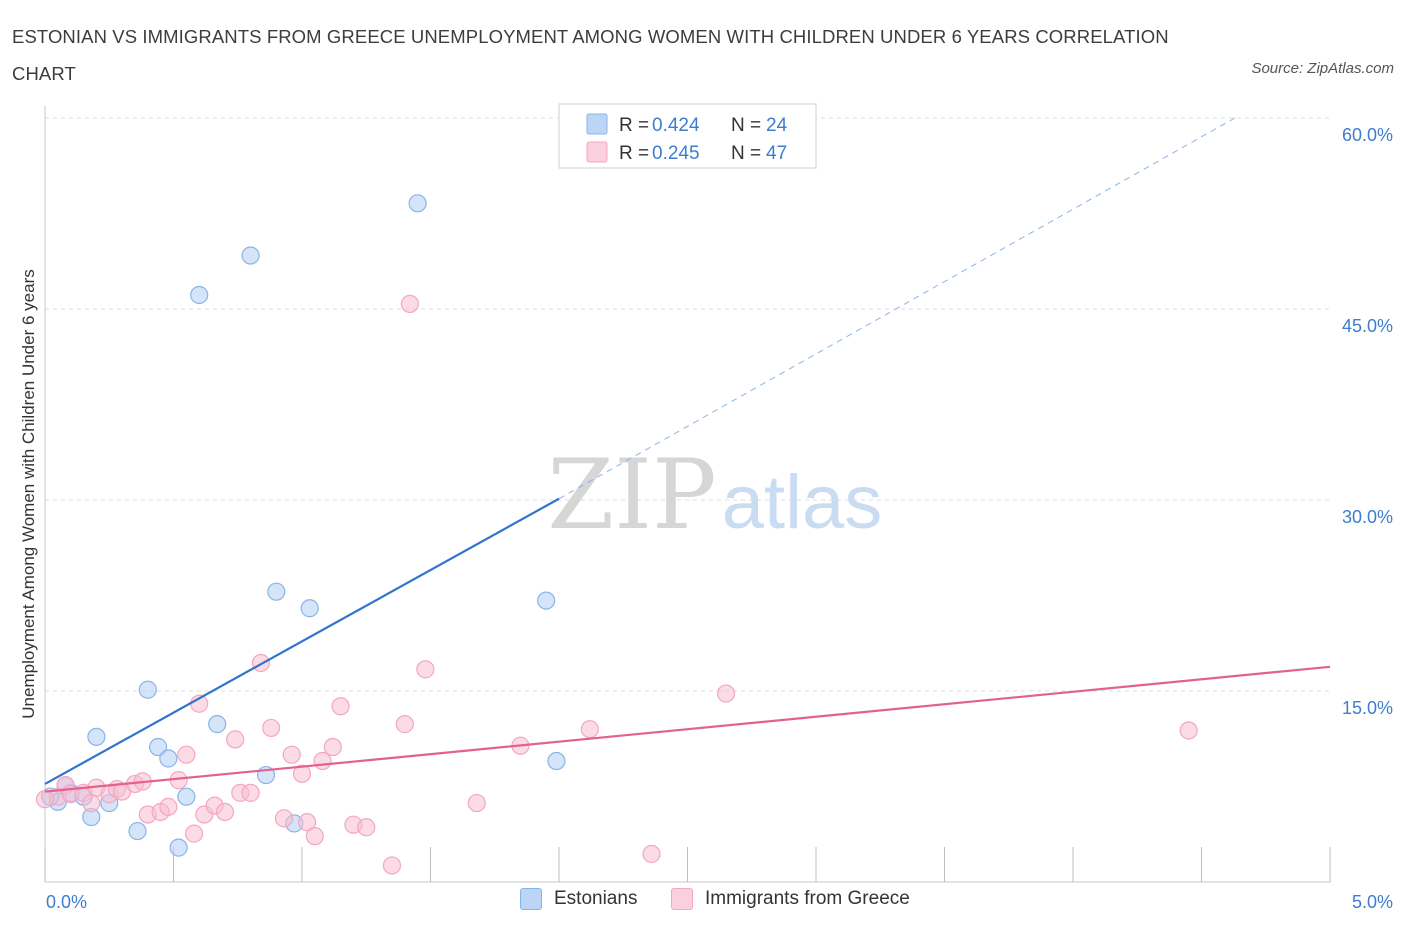 The image size is (1406, 930). What do you see at coordinates (776, 153) in the screenshot?
I see `legend-n-value-2: 47` at bounding box center [776, 153].